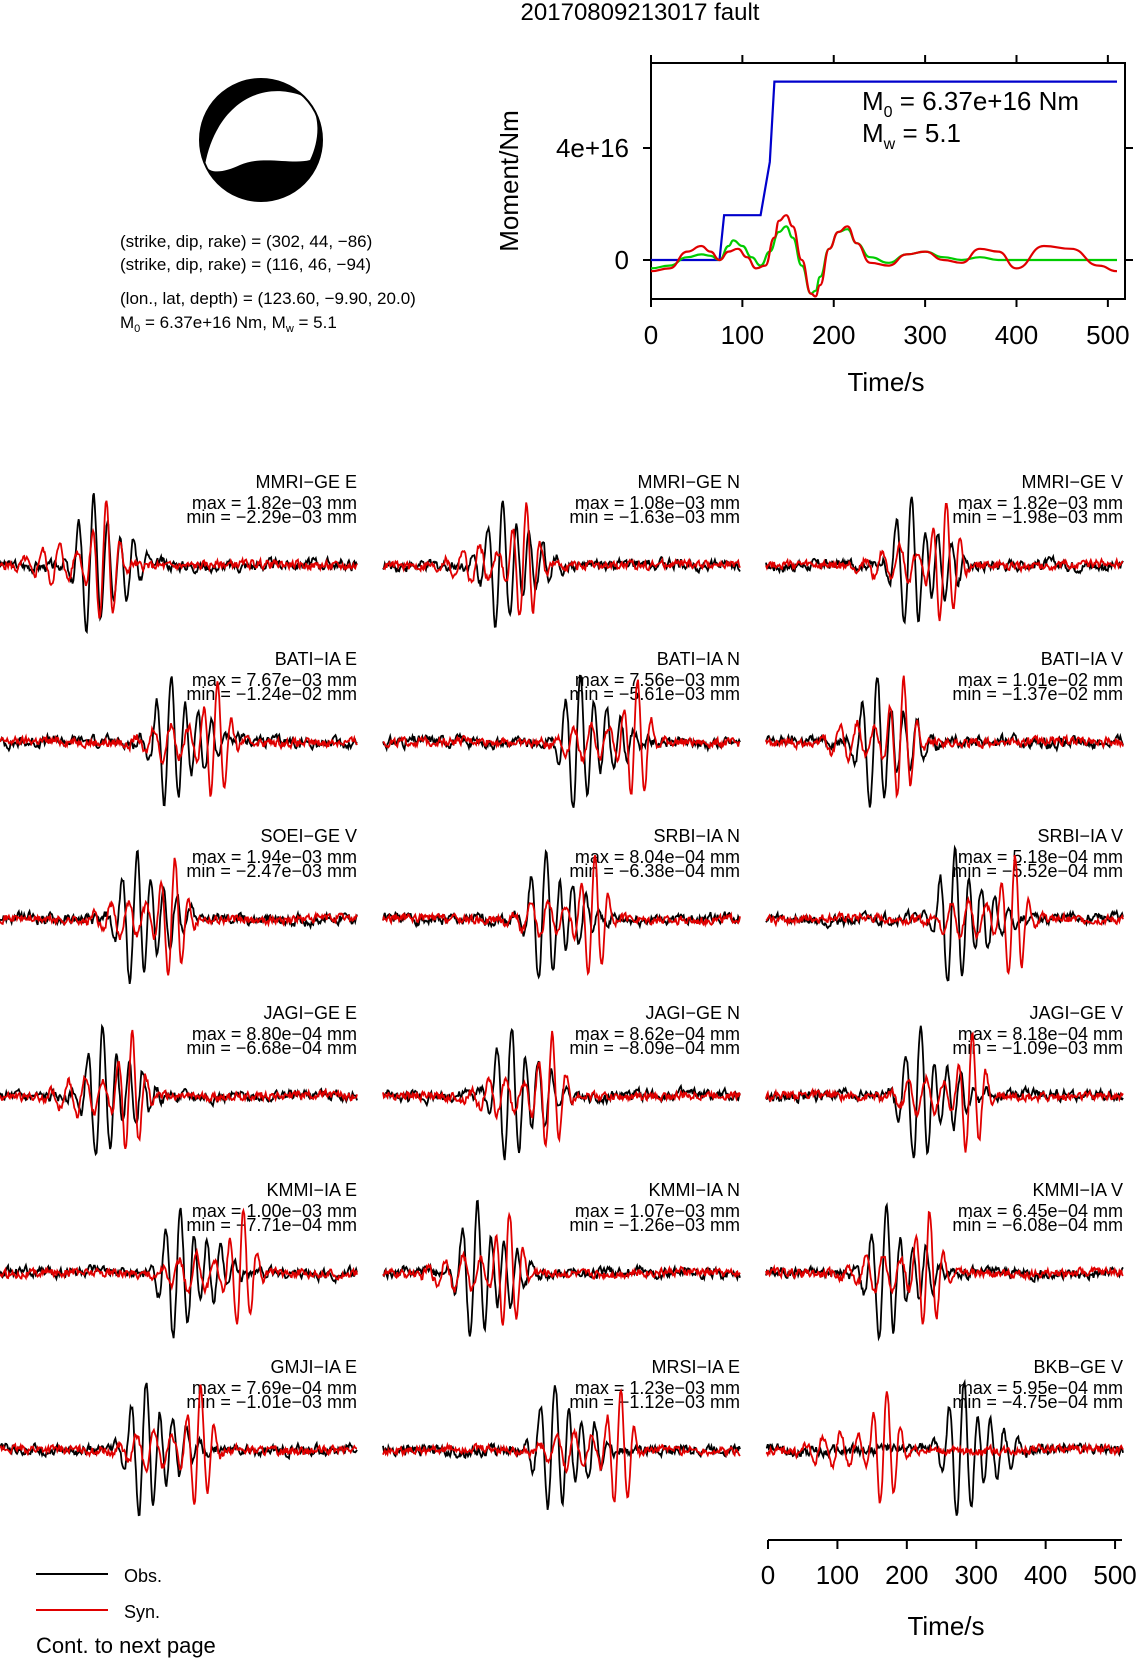 The image size is (1139, 1661). Describe the element at coordinates (1078, 1367) in the screenshot. I see `station-label: BKB−GE V` at that location.